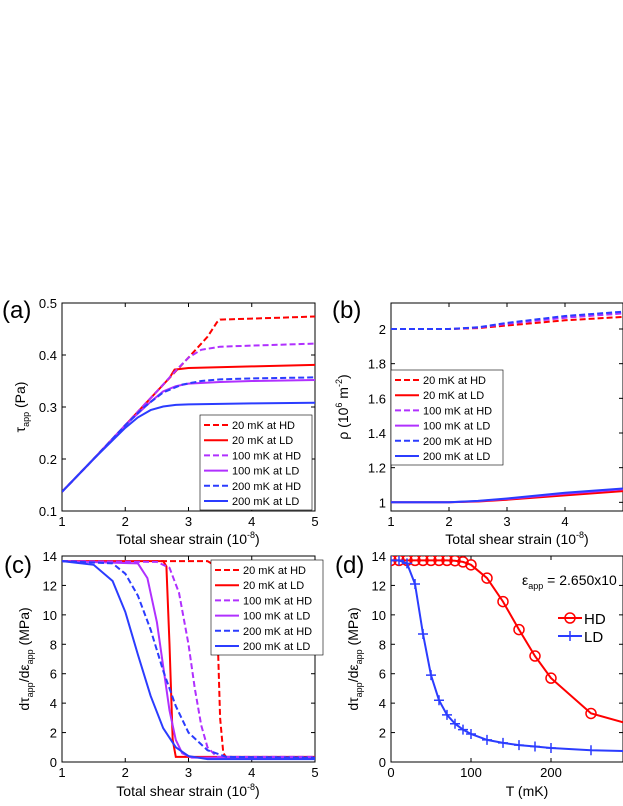 This screenshot has width=623, height=806. What do you see at coordinates (50, 615) in the screenshot?
I see `panel-c-ytick-label: 10` at bounding box center [50, 615].